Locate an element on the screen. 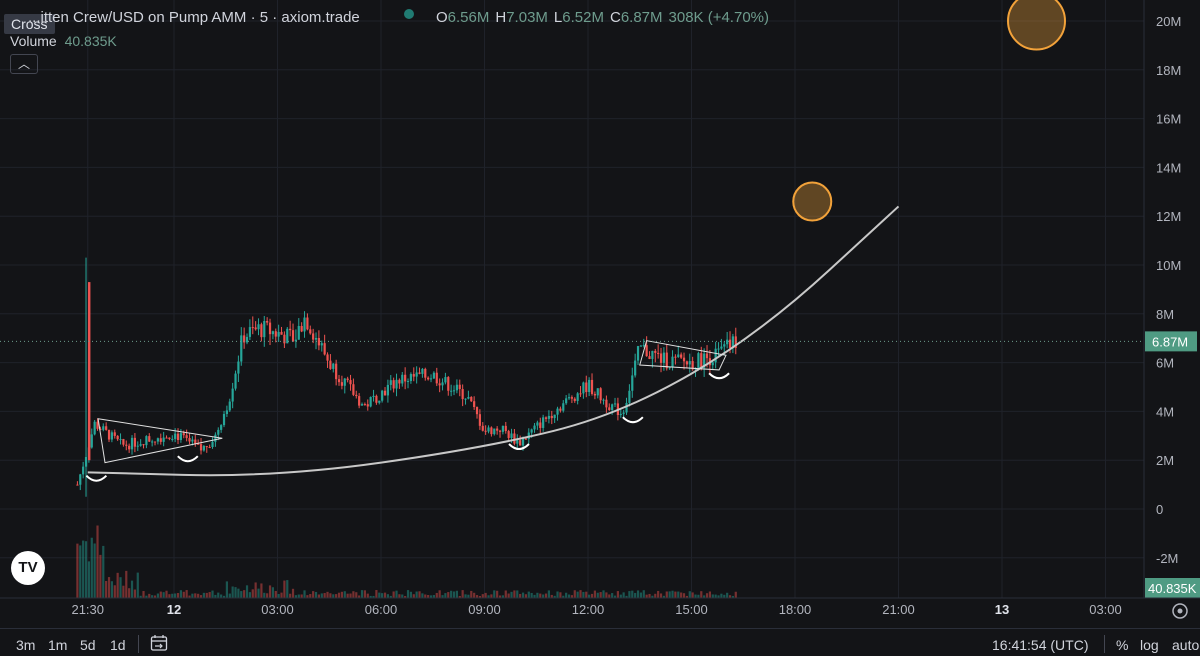  tradingview-logo: TV is located at coordinates (28, 568).